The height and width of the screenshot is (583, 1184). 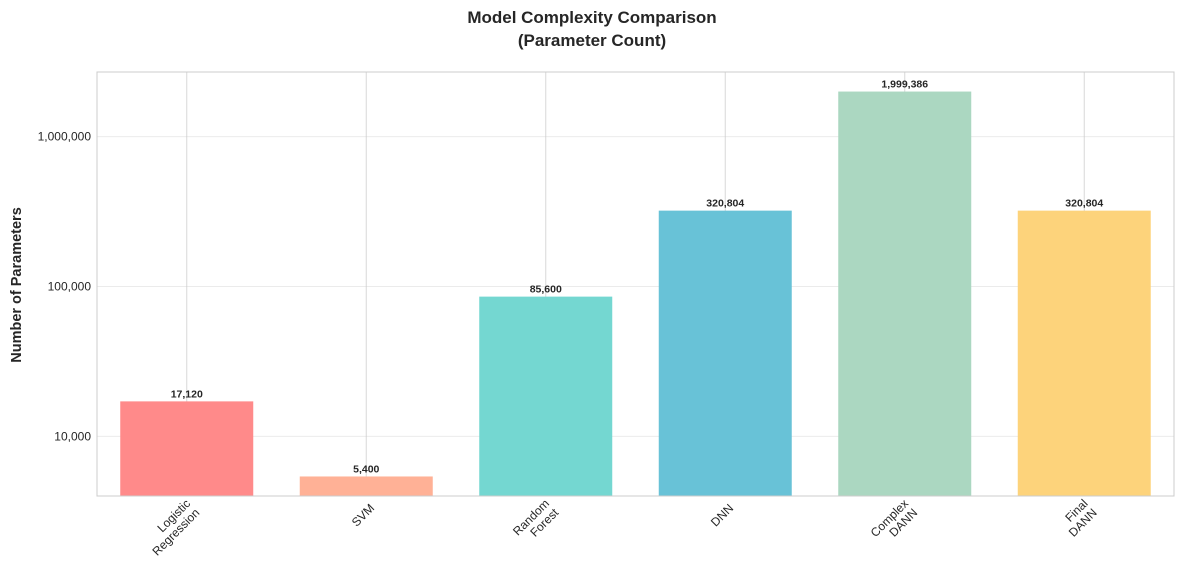 I want to click on bar-value-label: 85,600, so click(x=546, y=290).